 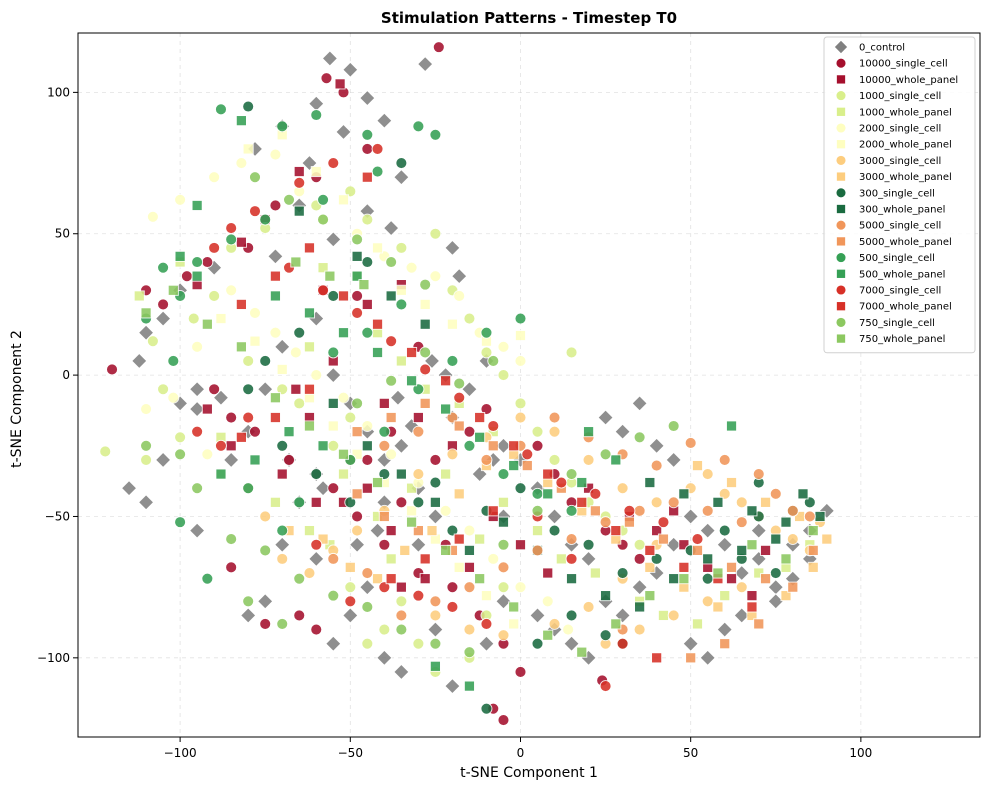 I want to click on legend-label: 300_single_cell, so click(x=897, y=193).